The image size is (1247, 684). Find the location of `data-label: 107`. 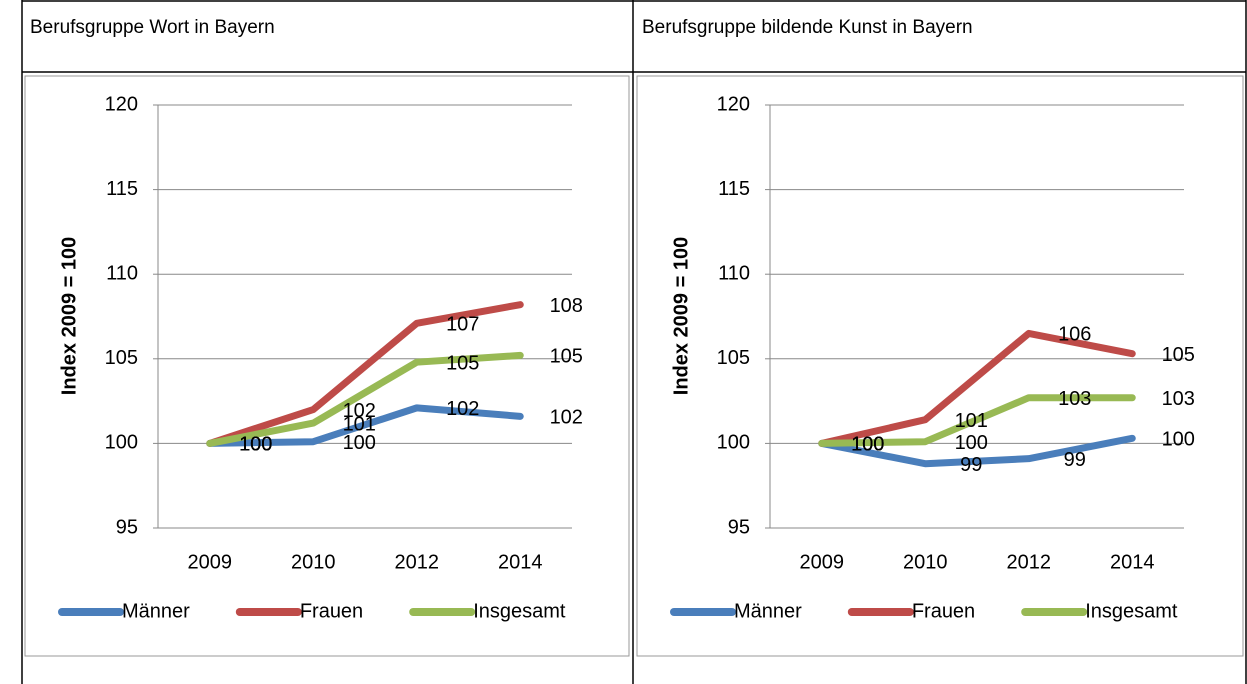

data-label: 107 is located at coordinates (462, 325).